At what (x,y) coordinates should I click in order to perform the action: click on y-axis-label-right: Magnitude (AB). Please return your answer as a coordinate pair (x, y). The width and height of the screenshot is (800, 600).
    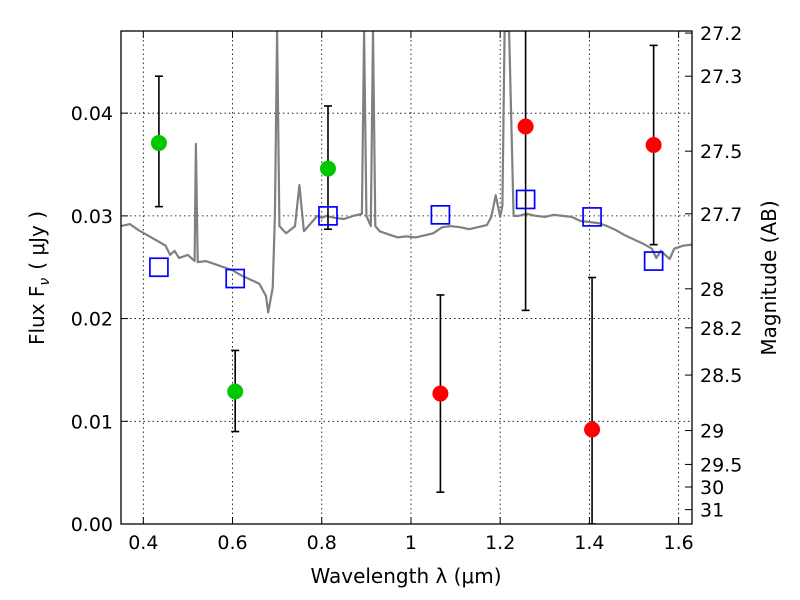
    Looking at the image, I should click on (769, 277).